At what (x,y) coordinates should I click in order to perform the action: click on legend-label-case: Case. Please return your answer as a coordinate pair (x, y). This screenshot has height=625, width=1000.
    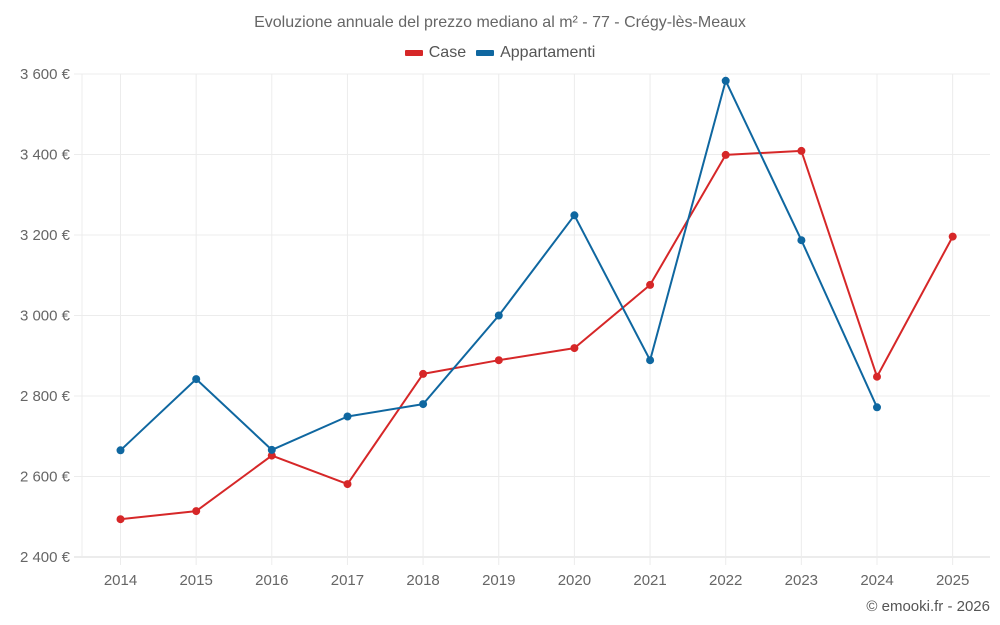
    Looking at the image, I should click on (447, 52).